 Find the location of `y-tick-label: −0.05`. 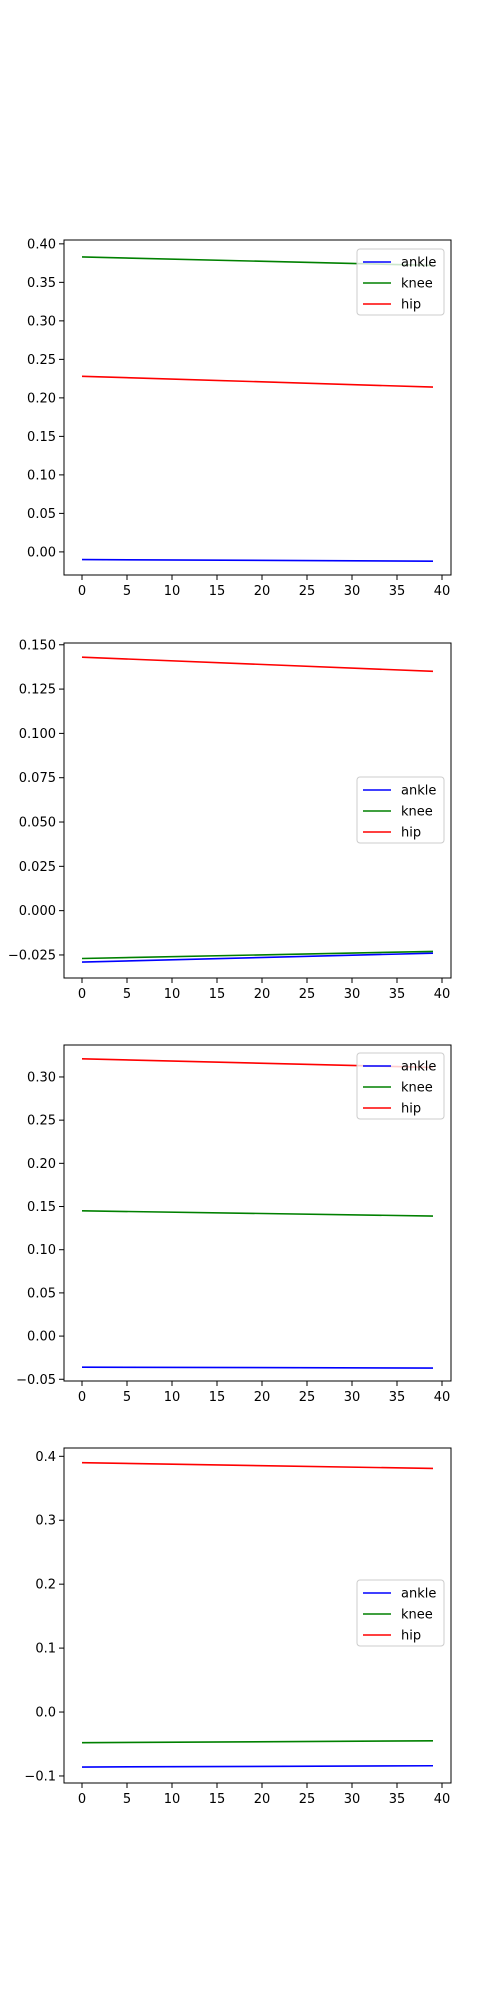

y-tick-label: −0.05 is located at coordinates (36, 1380).